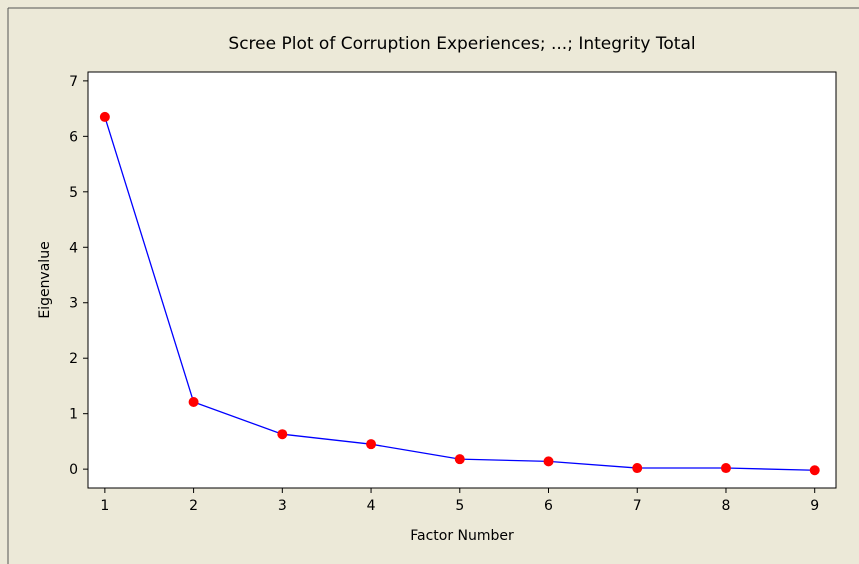  I want to click on y-tick-label: 4, so click(73, 248).